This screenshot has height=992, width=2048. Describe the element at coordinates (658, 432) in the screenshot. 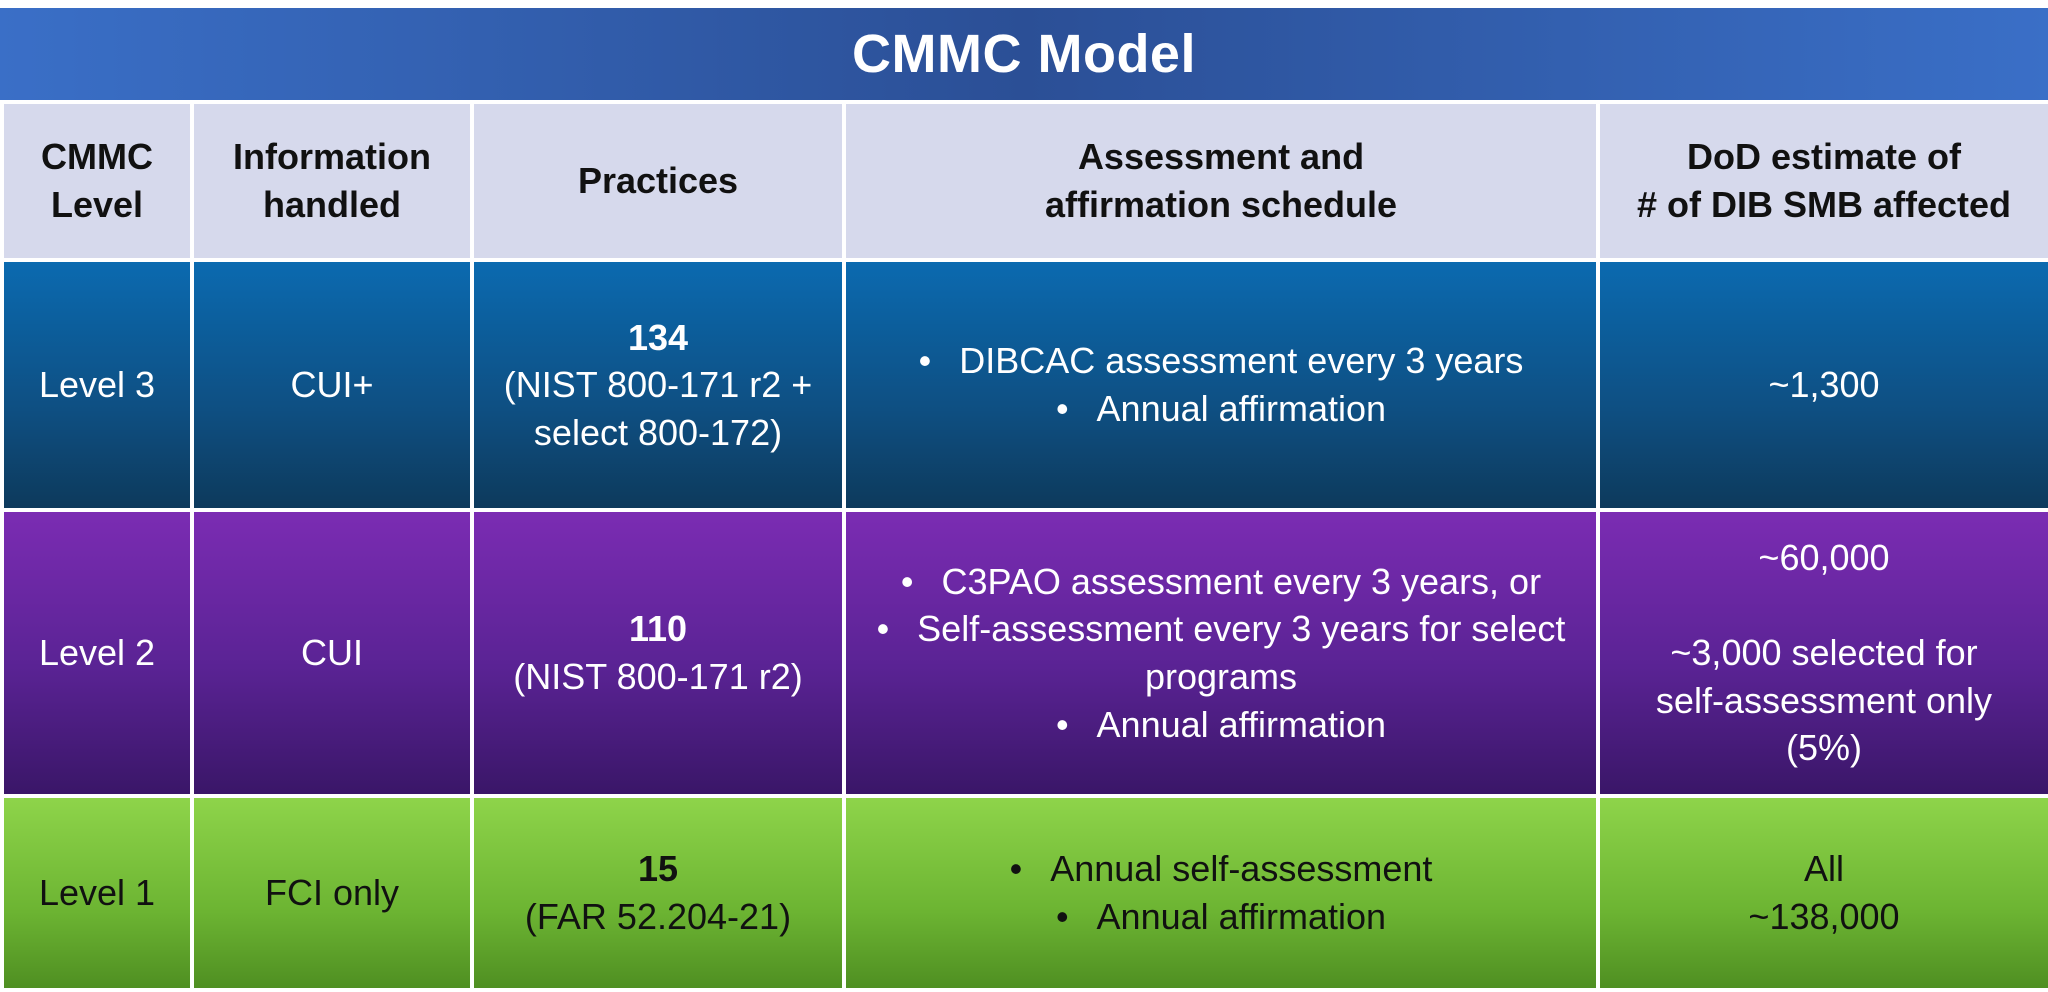

I see `practices-source: select 800-172)` at that location.